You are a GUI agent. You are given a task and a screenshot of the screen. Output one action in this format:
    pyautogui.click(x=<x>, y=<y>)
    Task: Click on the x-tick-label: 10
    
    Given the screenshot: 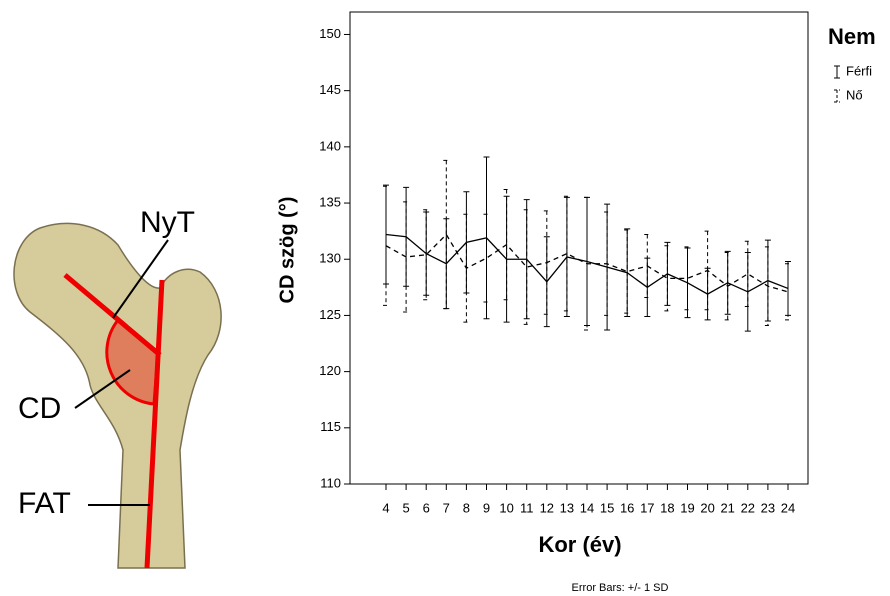 What is the action you would take?
    pyautogui.click(x=506, y=507)
    